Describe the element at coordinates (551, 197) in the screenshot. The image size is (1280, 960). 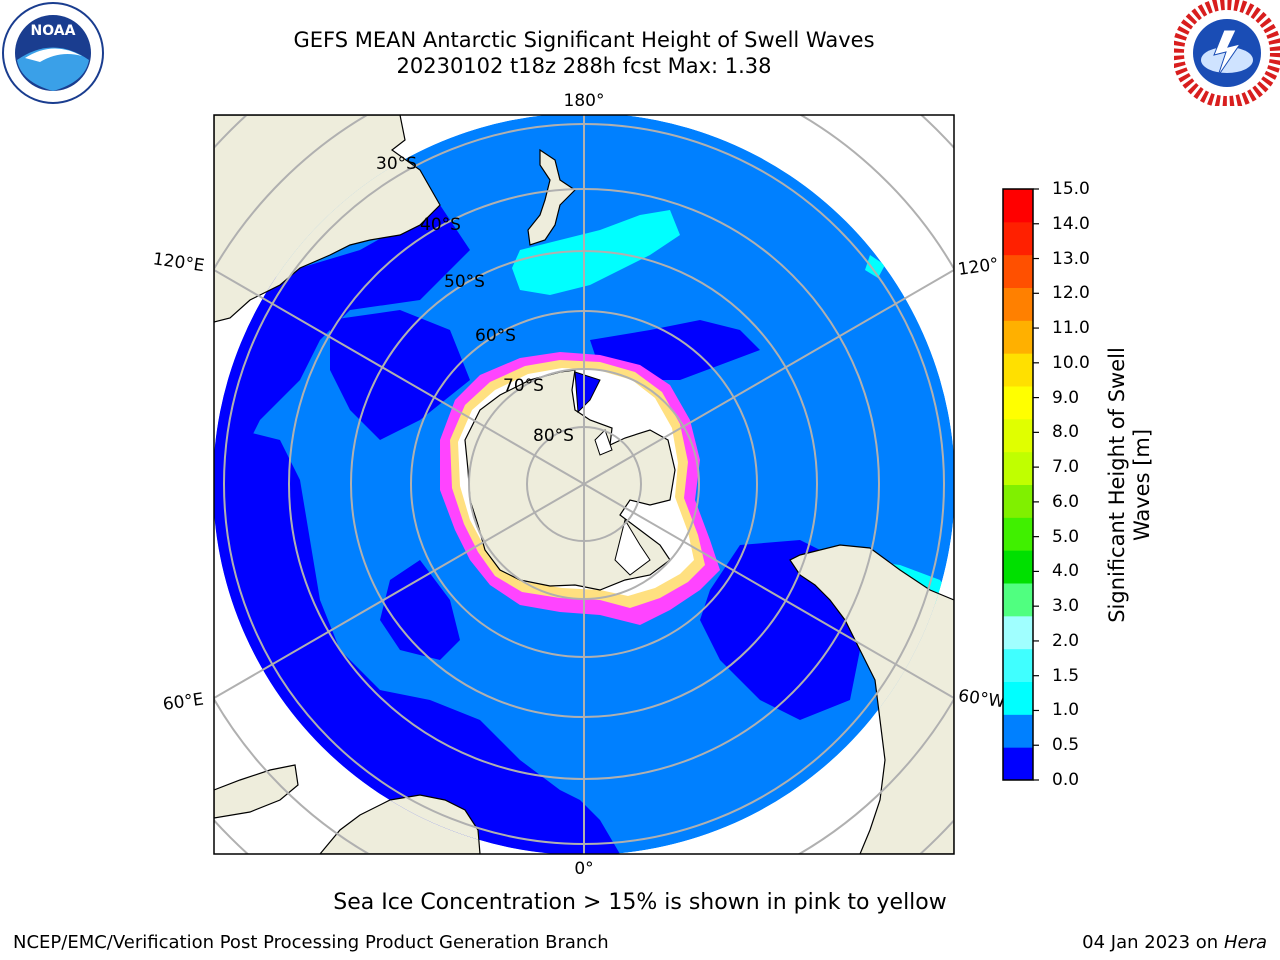
I see `new-zealand-land` at that location.